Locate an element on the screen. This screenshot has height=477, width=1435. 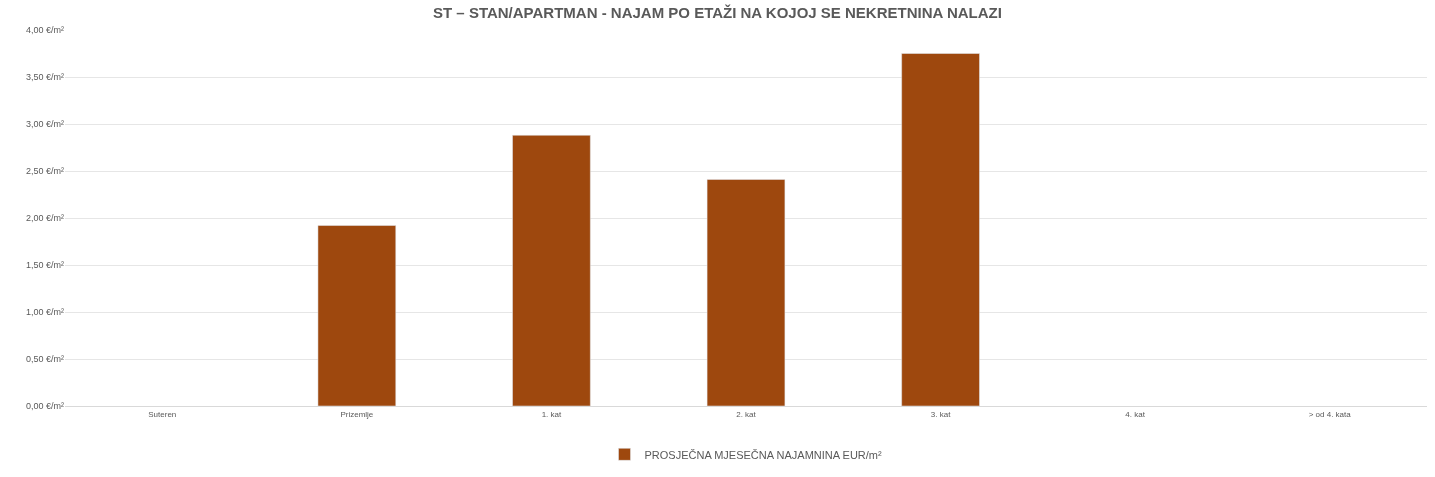
y-tick-label: 0,50 €/m² is located at coordinates (44, 359).